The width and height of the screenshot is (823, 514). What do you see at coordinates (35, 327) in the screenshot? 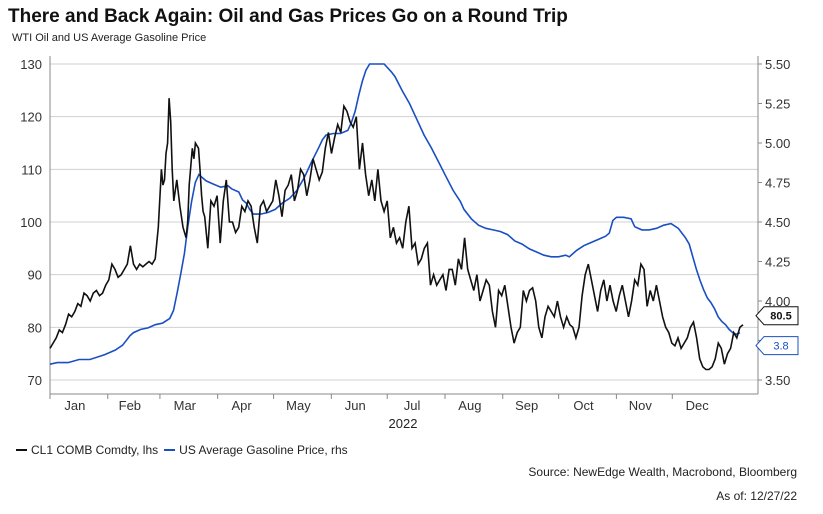
I see `left-tick-label: 80` at bounding box center [35, 327].